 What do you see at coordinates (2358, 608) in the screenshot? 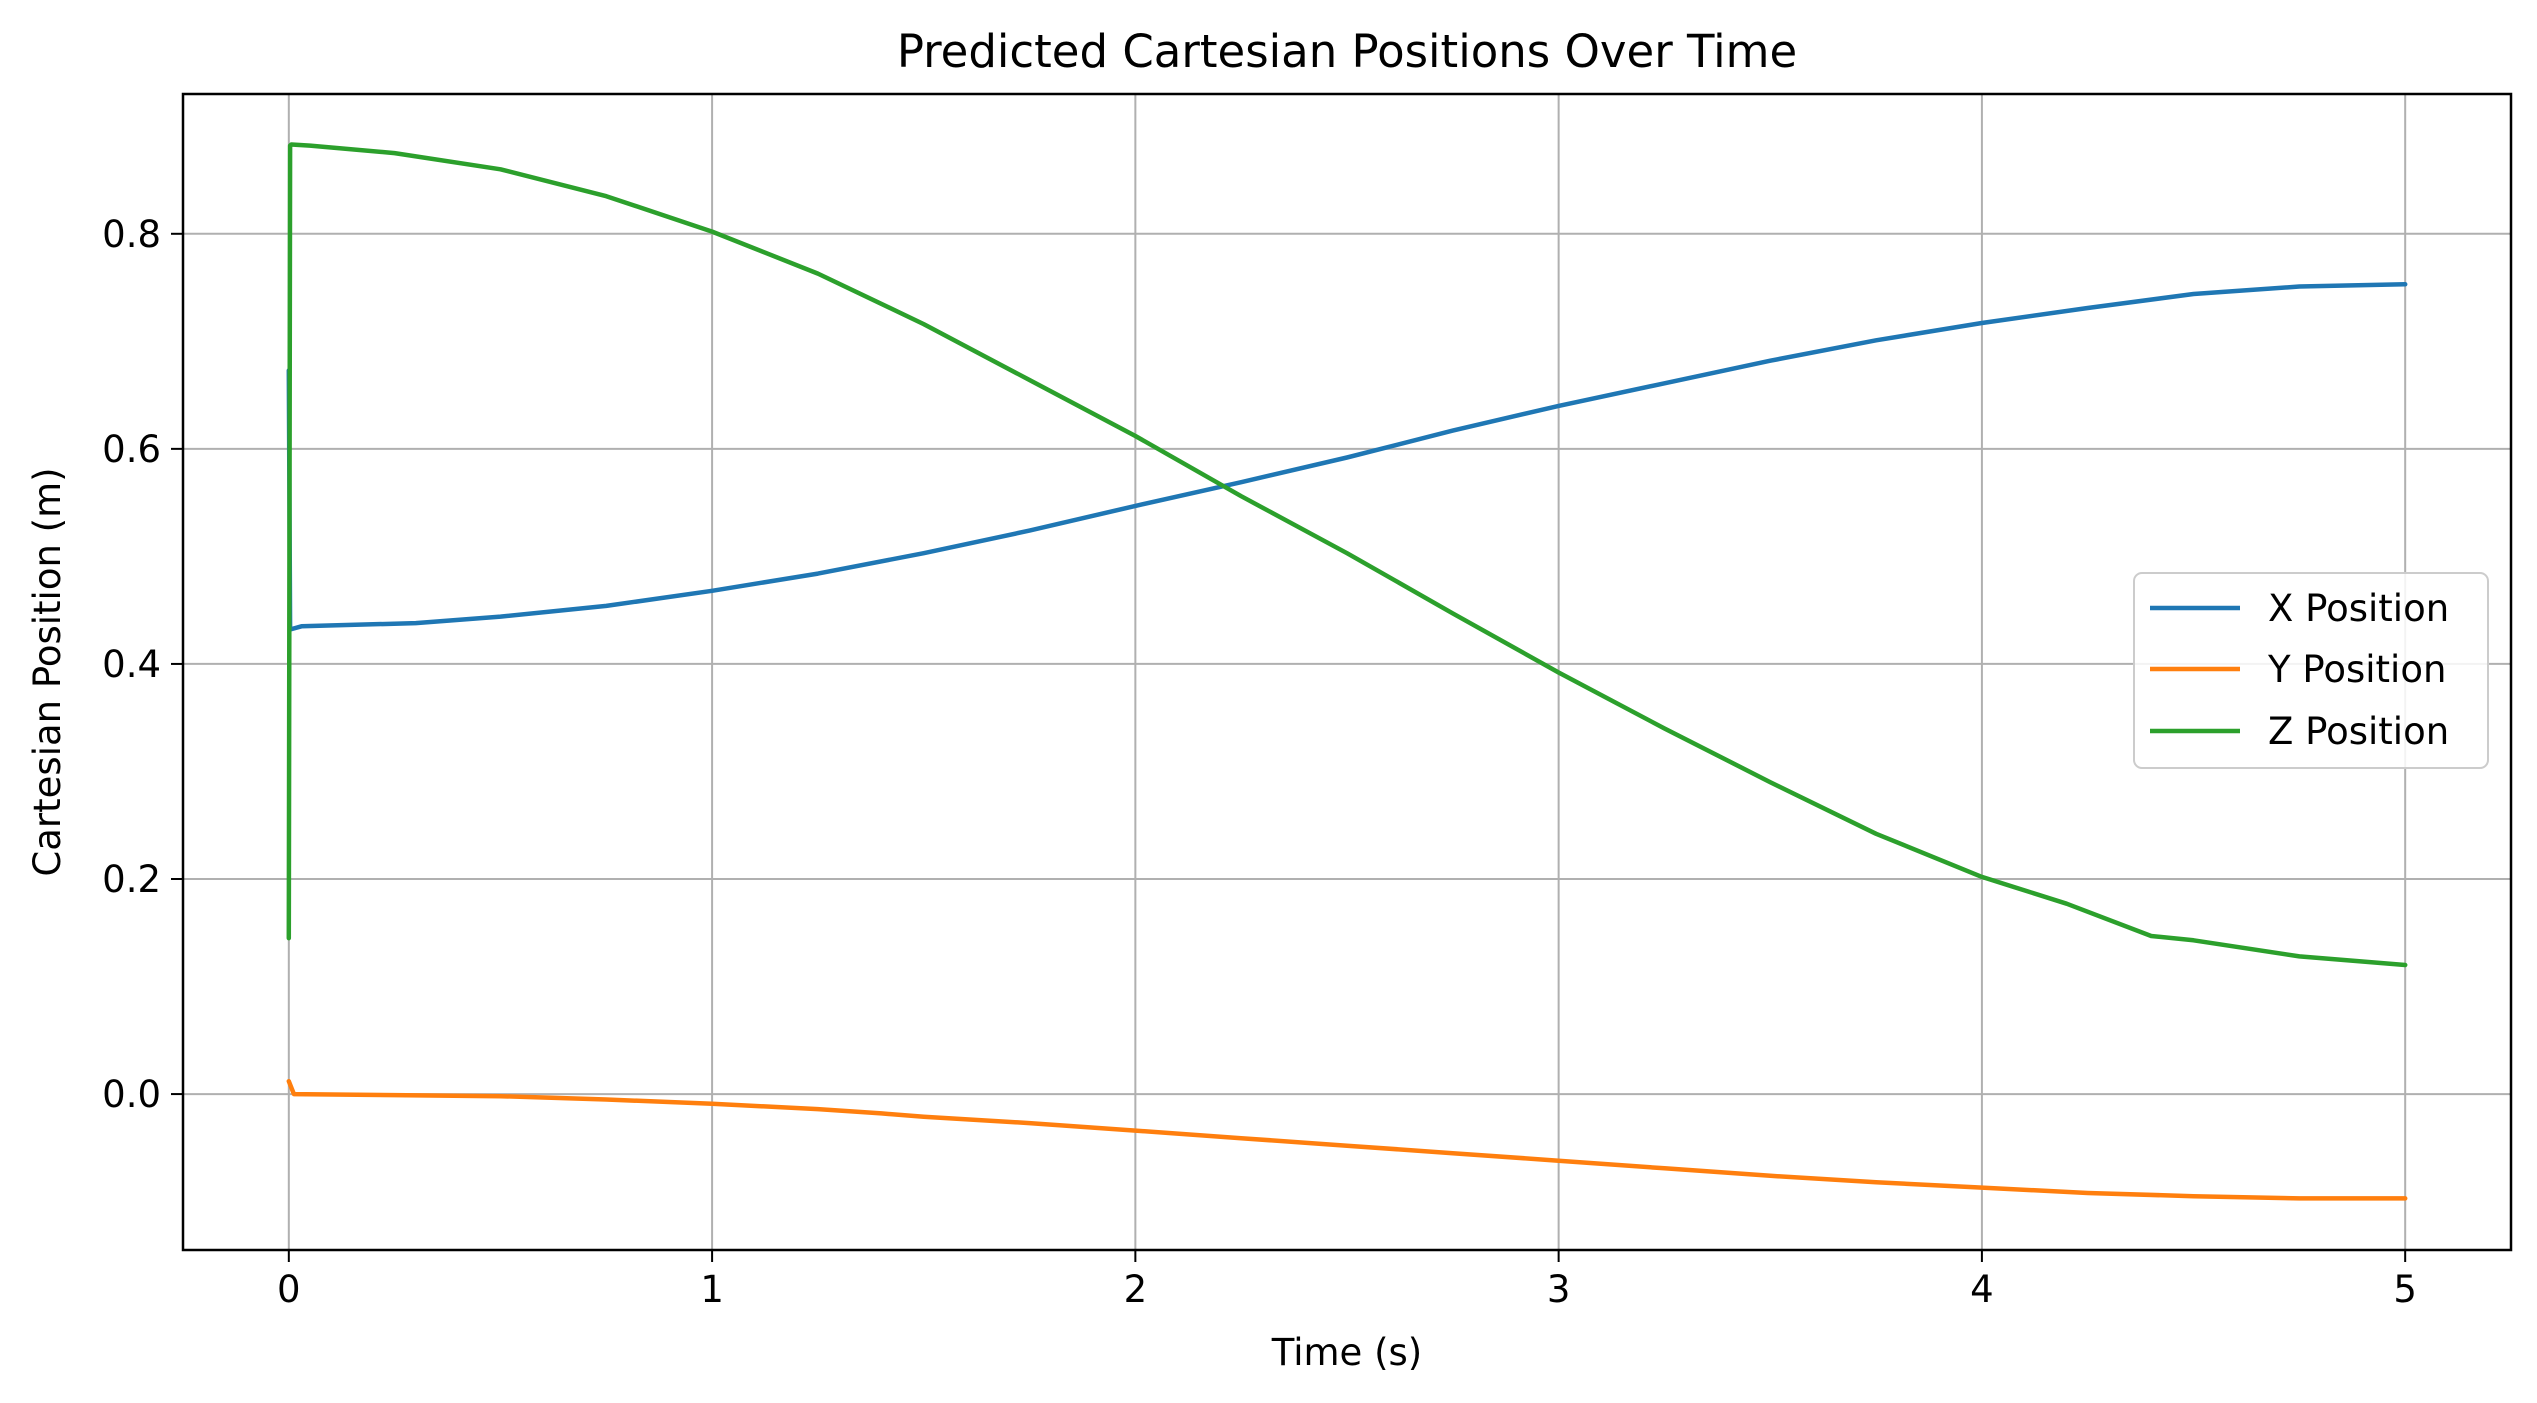
I see `legend-label-x: X Position` at bounding box center [2358, 608].